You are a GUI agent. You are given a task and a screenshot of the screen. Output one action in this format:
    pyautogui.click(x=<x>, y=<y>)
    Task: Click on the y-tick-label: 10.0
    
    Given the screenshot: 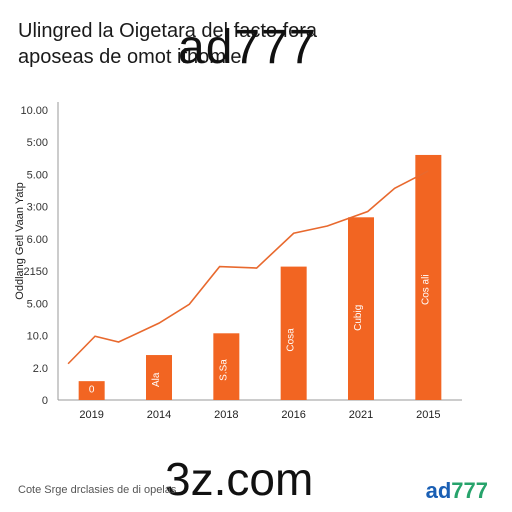 What is the action you would take?
    pyautogui.click(x=37, y=337)
    